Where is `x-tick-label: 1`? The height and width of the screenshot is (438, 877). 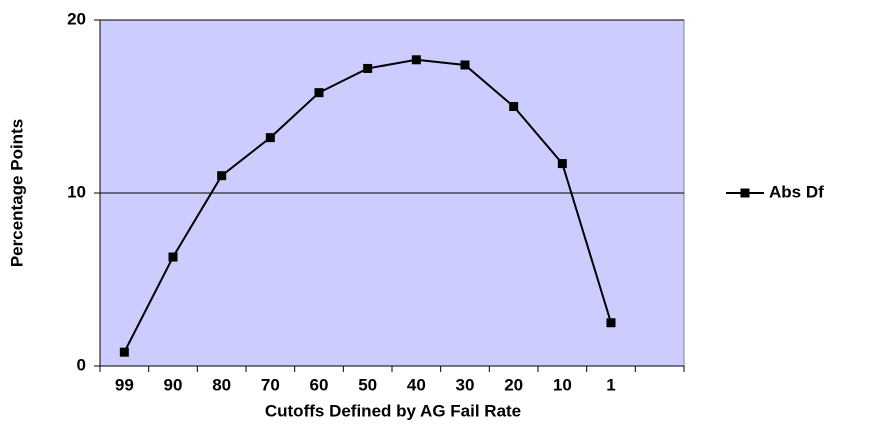 x-tick-label: 1 is located at coordinates (610, 384).